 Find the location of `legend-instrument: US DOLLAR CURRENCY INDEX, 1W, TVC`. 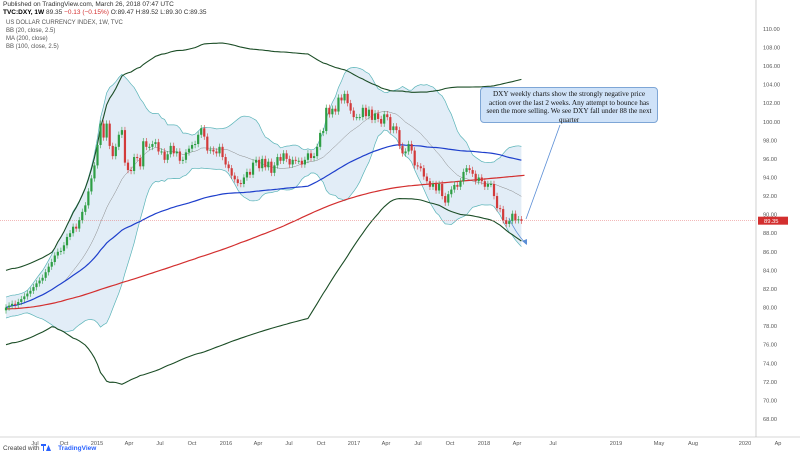

legend-instrument: US DOLLAR CURRENCY INDEX, 1W, TVC is located at coordinates (64, 23).